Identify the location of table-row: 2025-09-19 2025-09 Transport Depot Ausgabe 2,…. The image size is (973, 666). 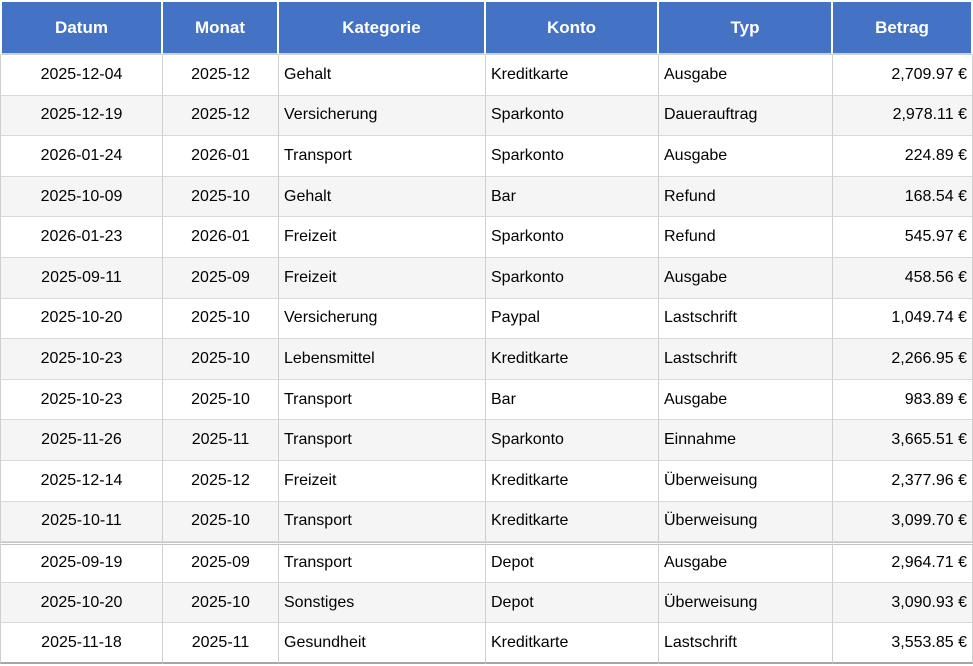
(486, 562).